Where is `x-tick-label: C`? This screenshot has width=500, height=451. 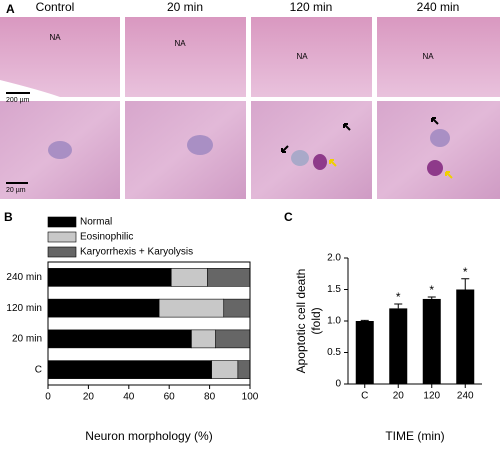
x-tick-label: C is located at coordinates (364, 396).